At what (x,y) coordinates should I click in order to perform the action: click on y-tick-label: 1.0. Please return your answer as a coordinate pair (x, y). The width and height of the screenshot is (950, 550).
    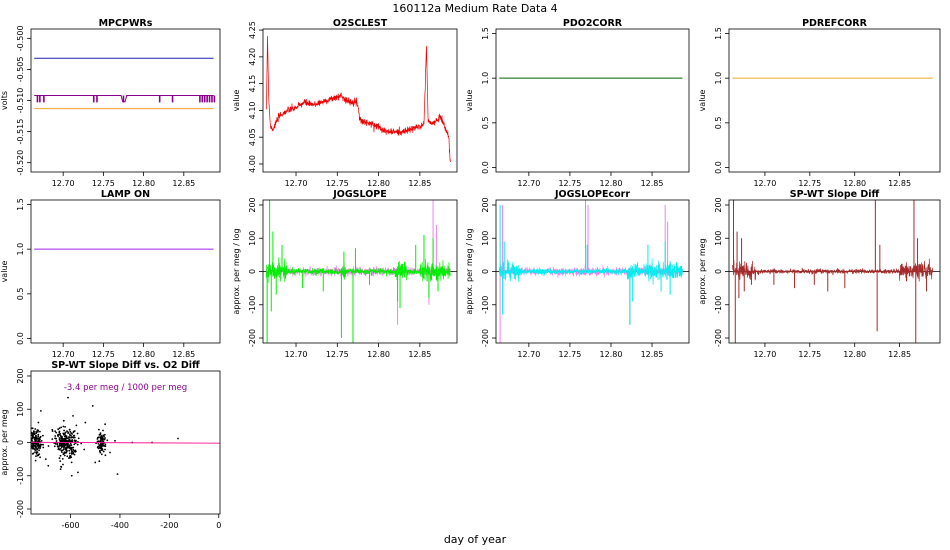
    Looking at the image, I should click on (485, 78).